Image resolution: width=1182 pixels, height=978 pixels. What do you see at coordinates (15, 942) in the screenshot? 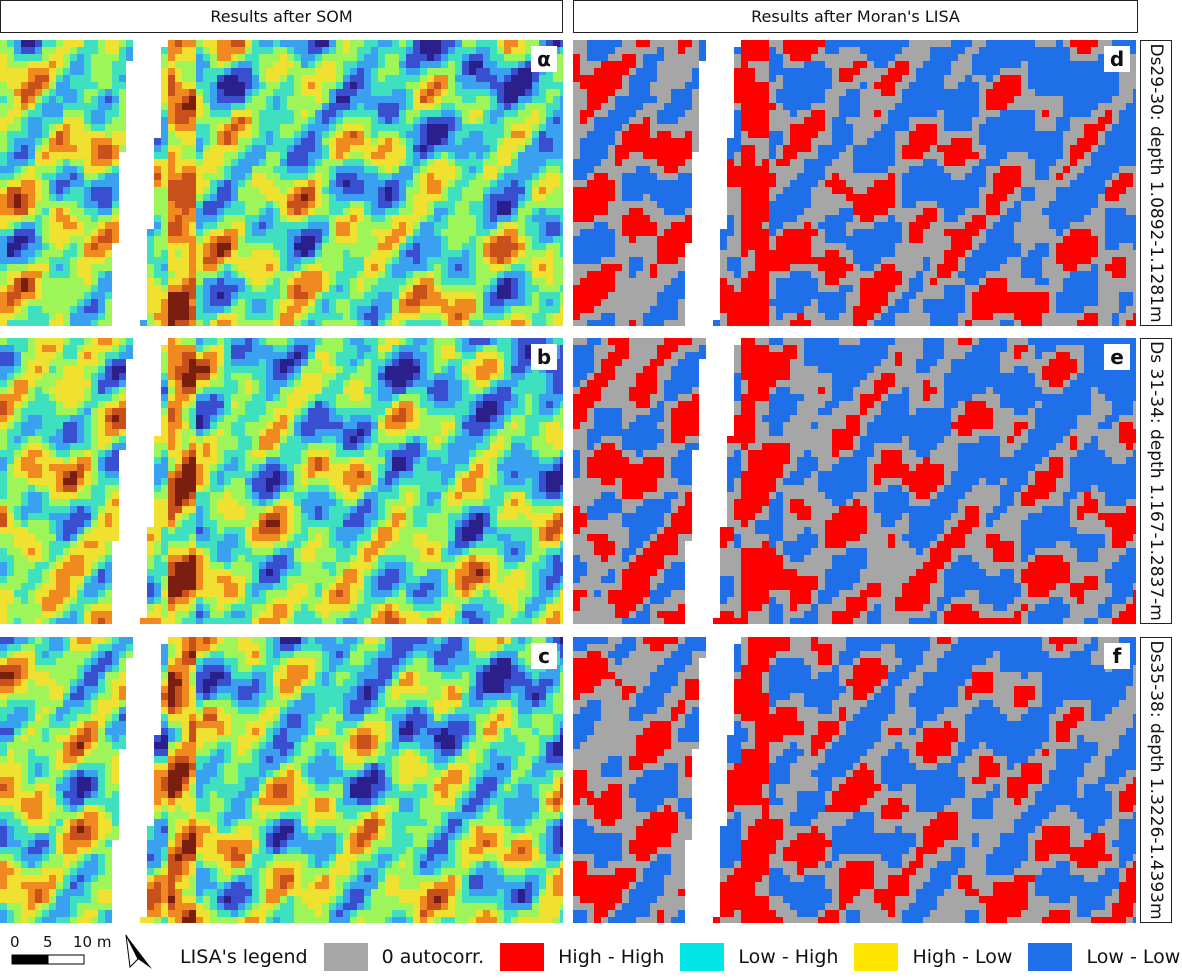
I see `scale-tick-0: 0` at bounding box center [15, 942].